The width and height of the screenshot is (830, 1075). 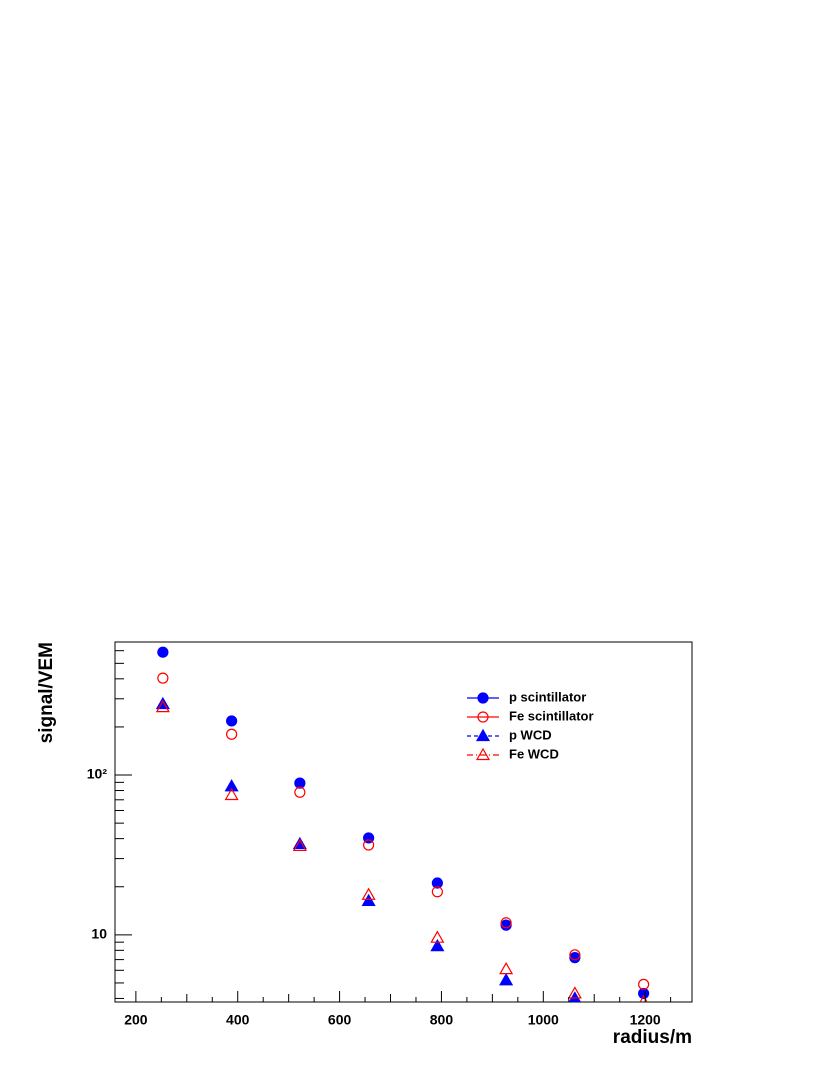 What do you see at coordinates (136, 1020) in the screenshot?
I see `x-tick-label: 200` at bounding box center [136, 1020].